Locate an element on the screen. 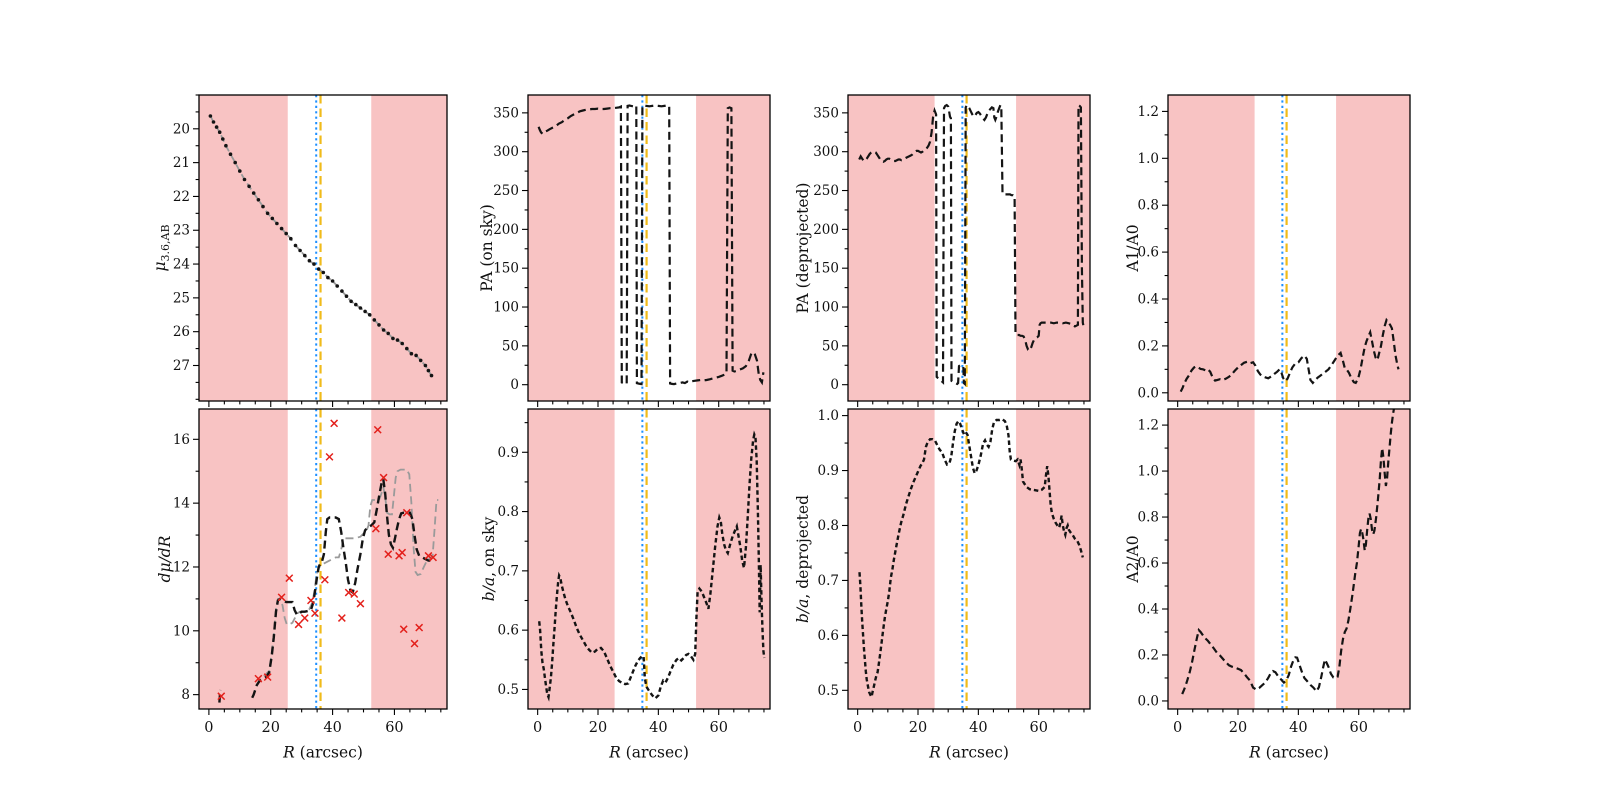 The image size is (1600, 800). y-tick-label: 150 is located at coordinates (506, 269).